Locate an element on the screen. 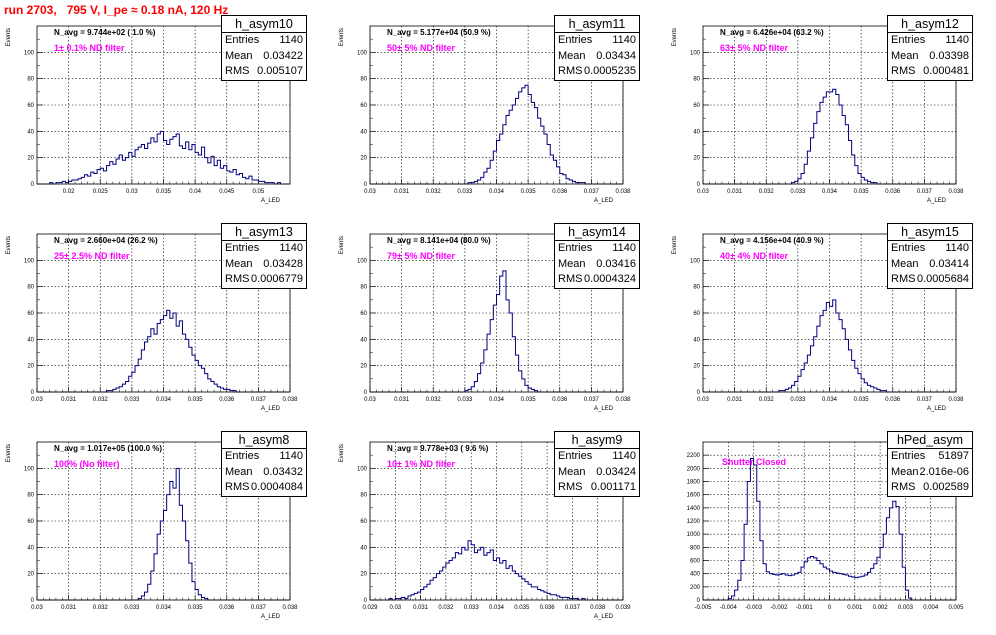  stats-rms-row: RMS 0.000481 is located at coordinates (930, 72).